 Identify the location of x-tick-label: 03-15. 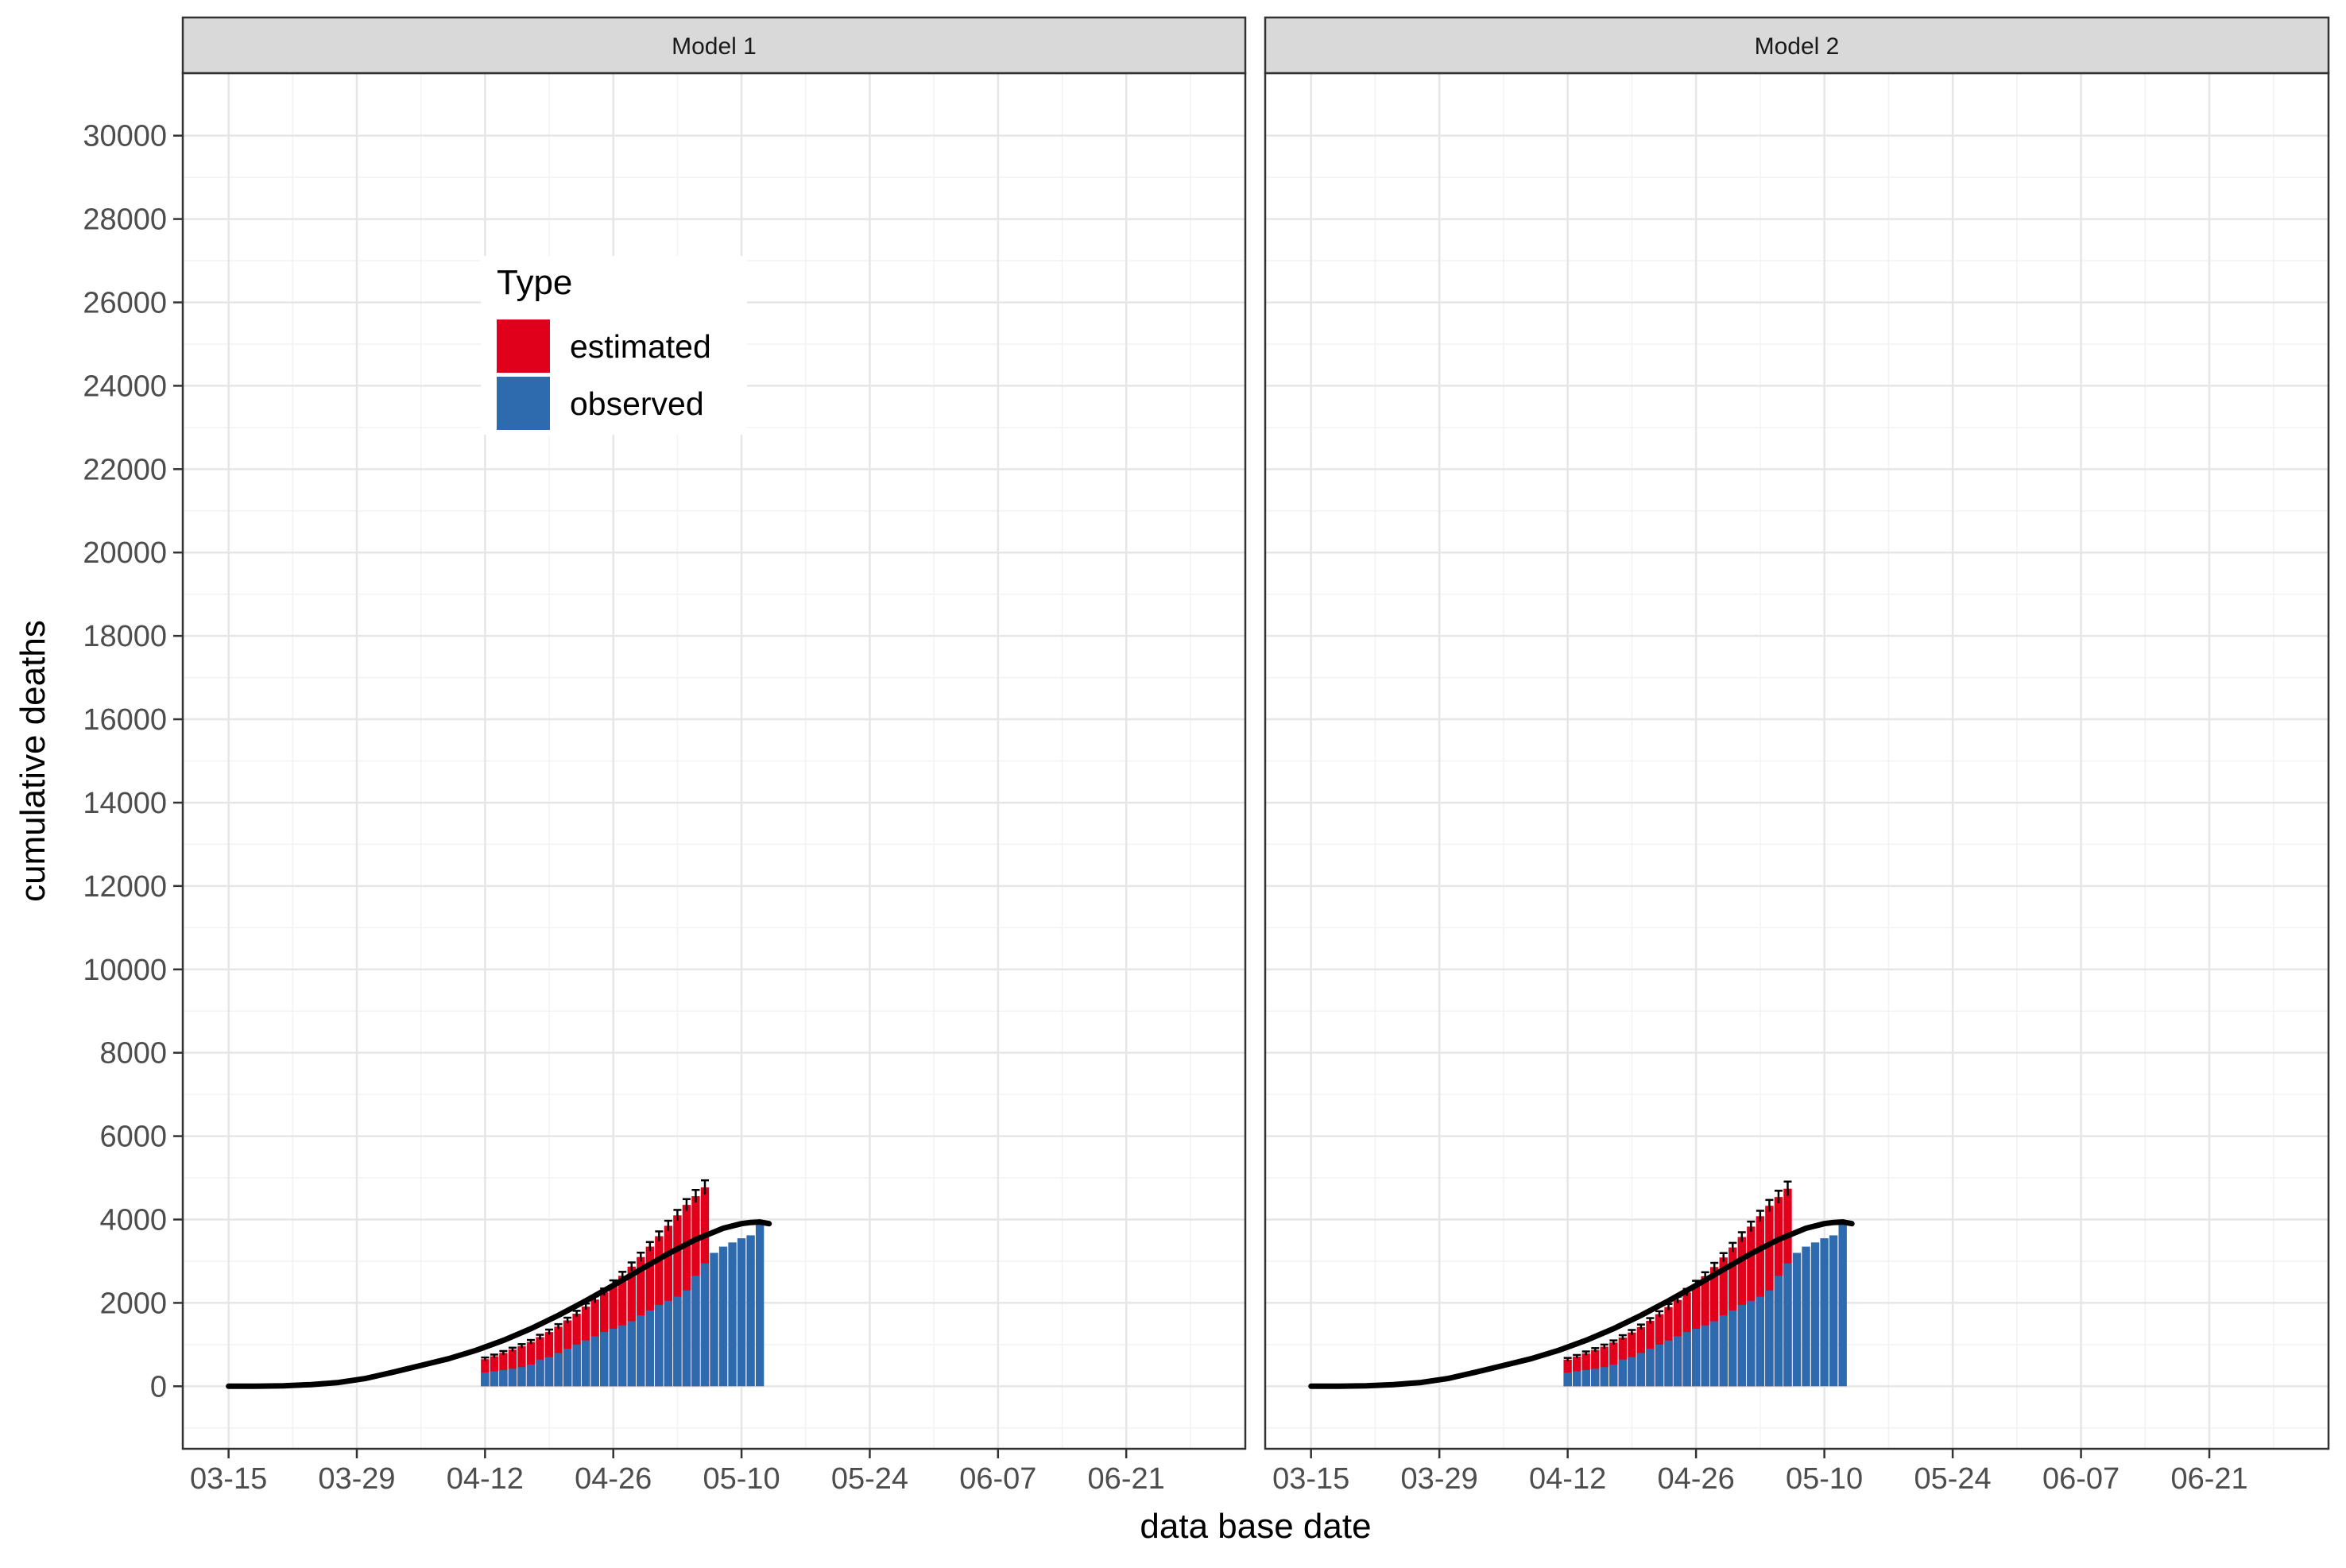
(228, 1479).